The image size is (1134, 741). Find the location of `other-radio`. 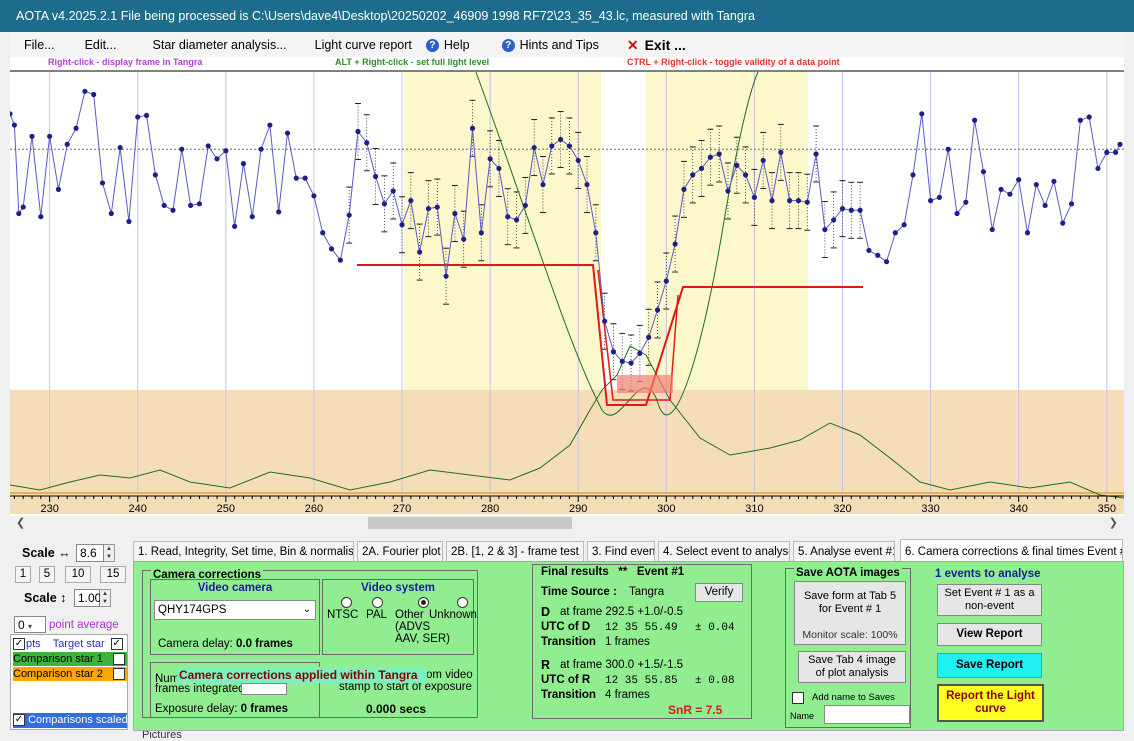

other-radio is located at coordinates (423, 602).